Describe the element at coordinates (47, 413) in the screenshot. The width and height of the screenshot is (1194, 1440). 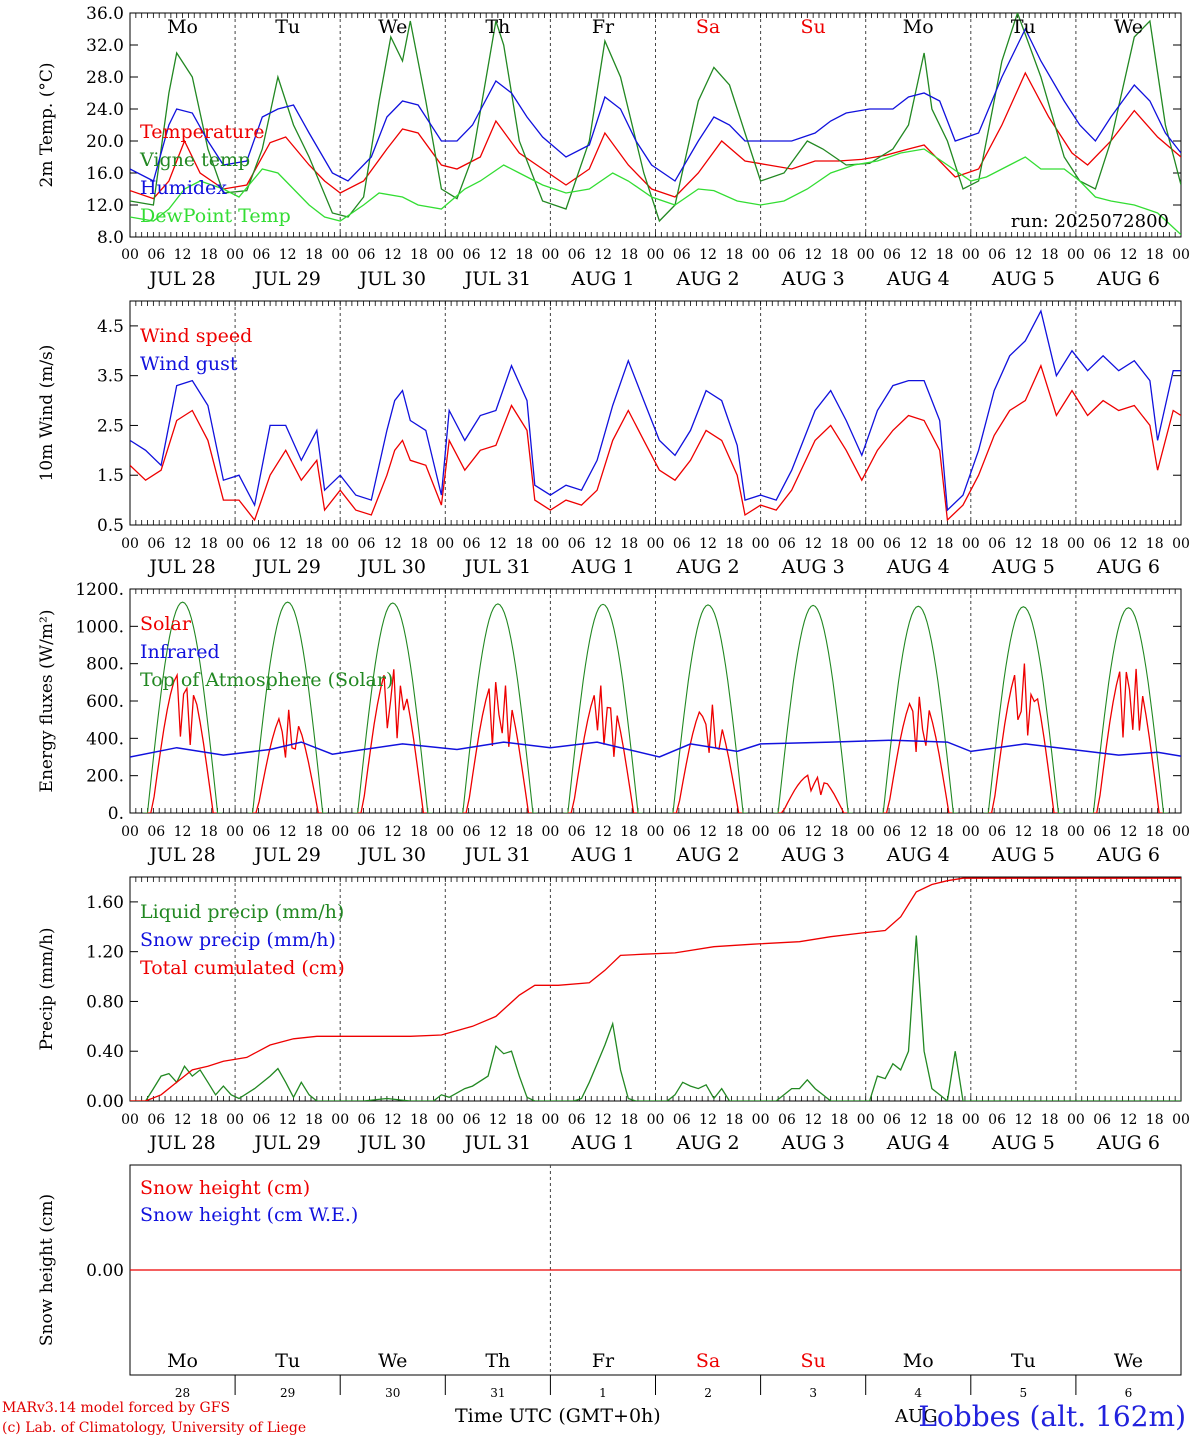
I see `y-axis-label: 10m Wind (m/s)` at that location.